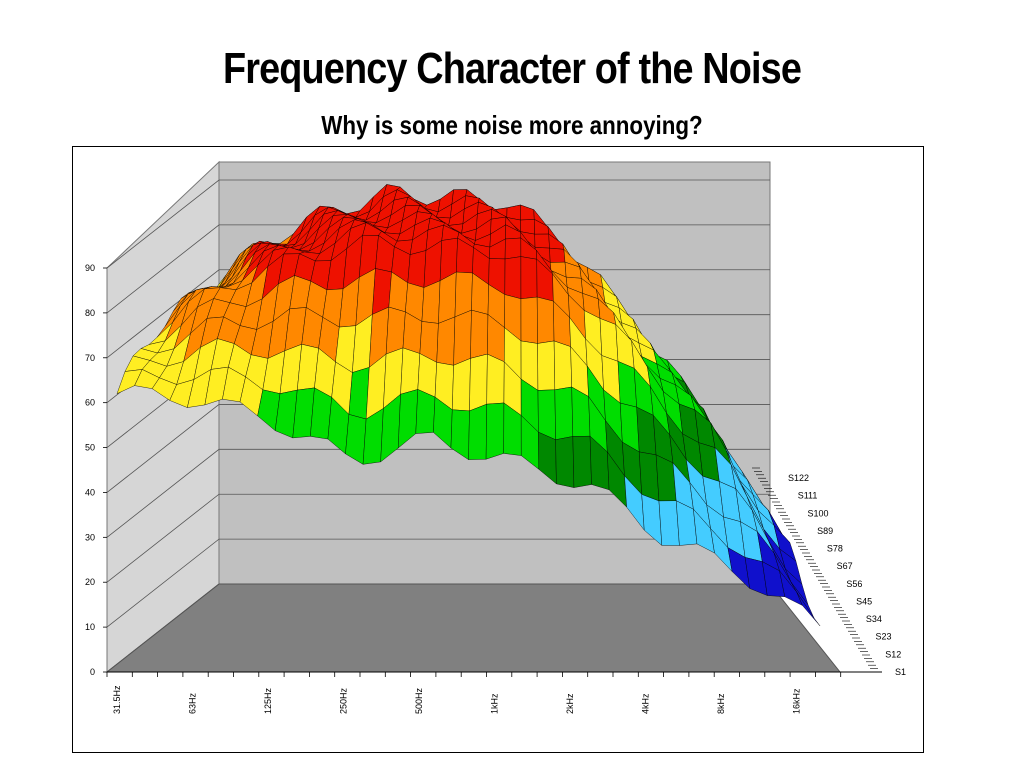  I want to click on series-tick-label: S78, so click(835, 549).